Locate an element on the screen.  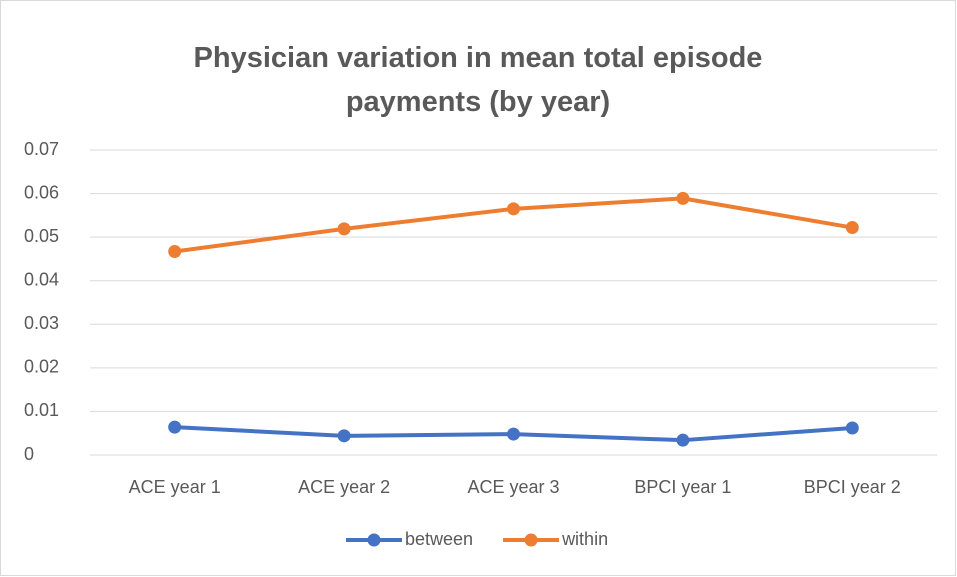
x-tick-label: ACE year 2 is located at coordinates (344, 487).